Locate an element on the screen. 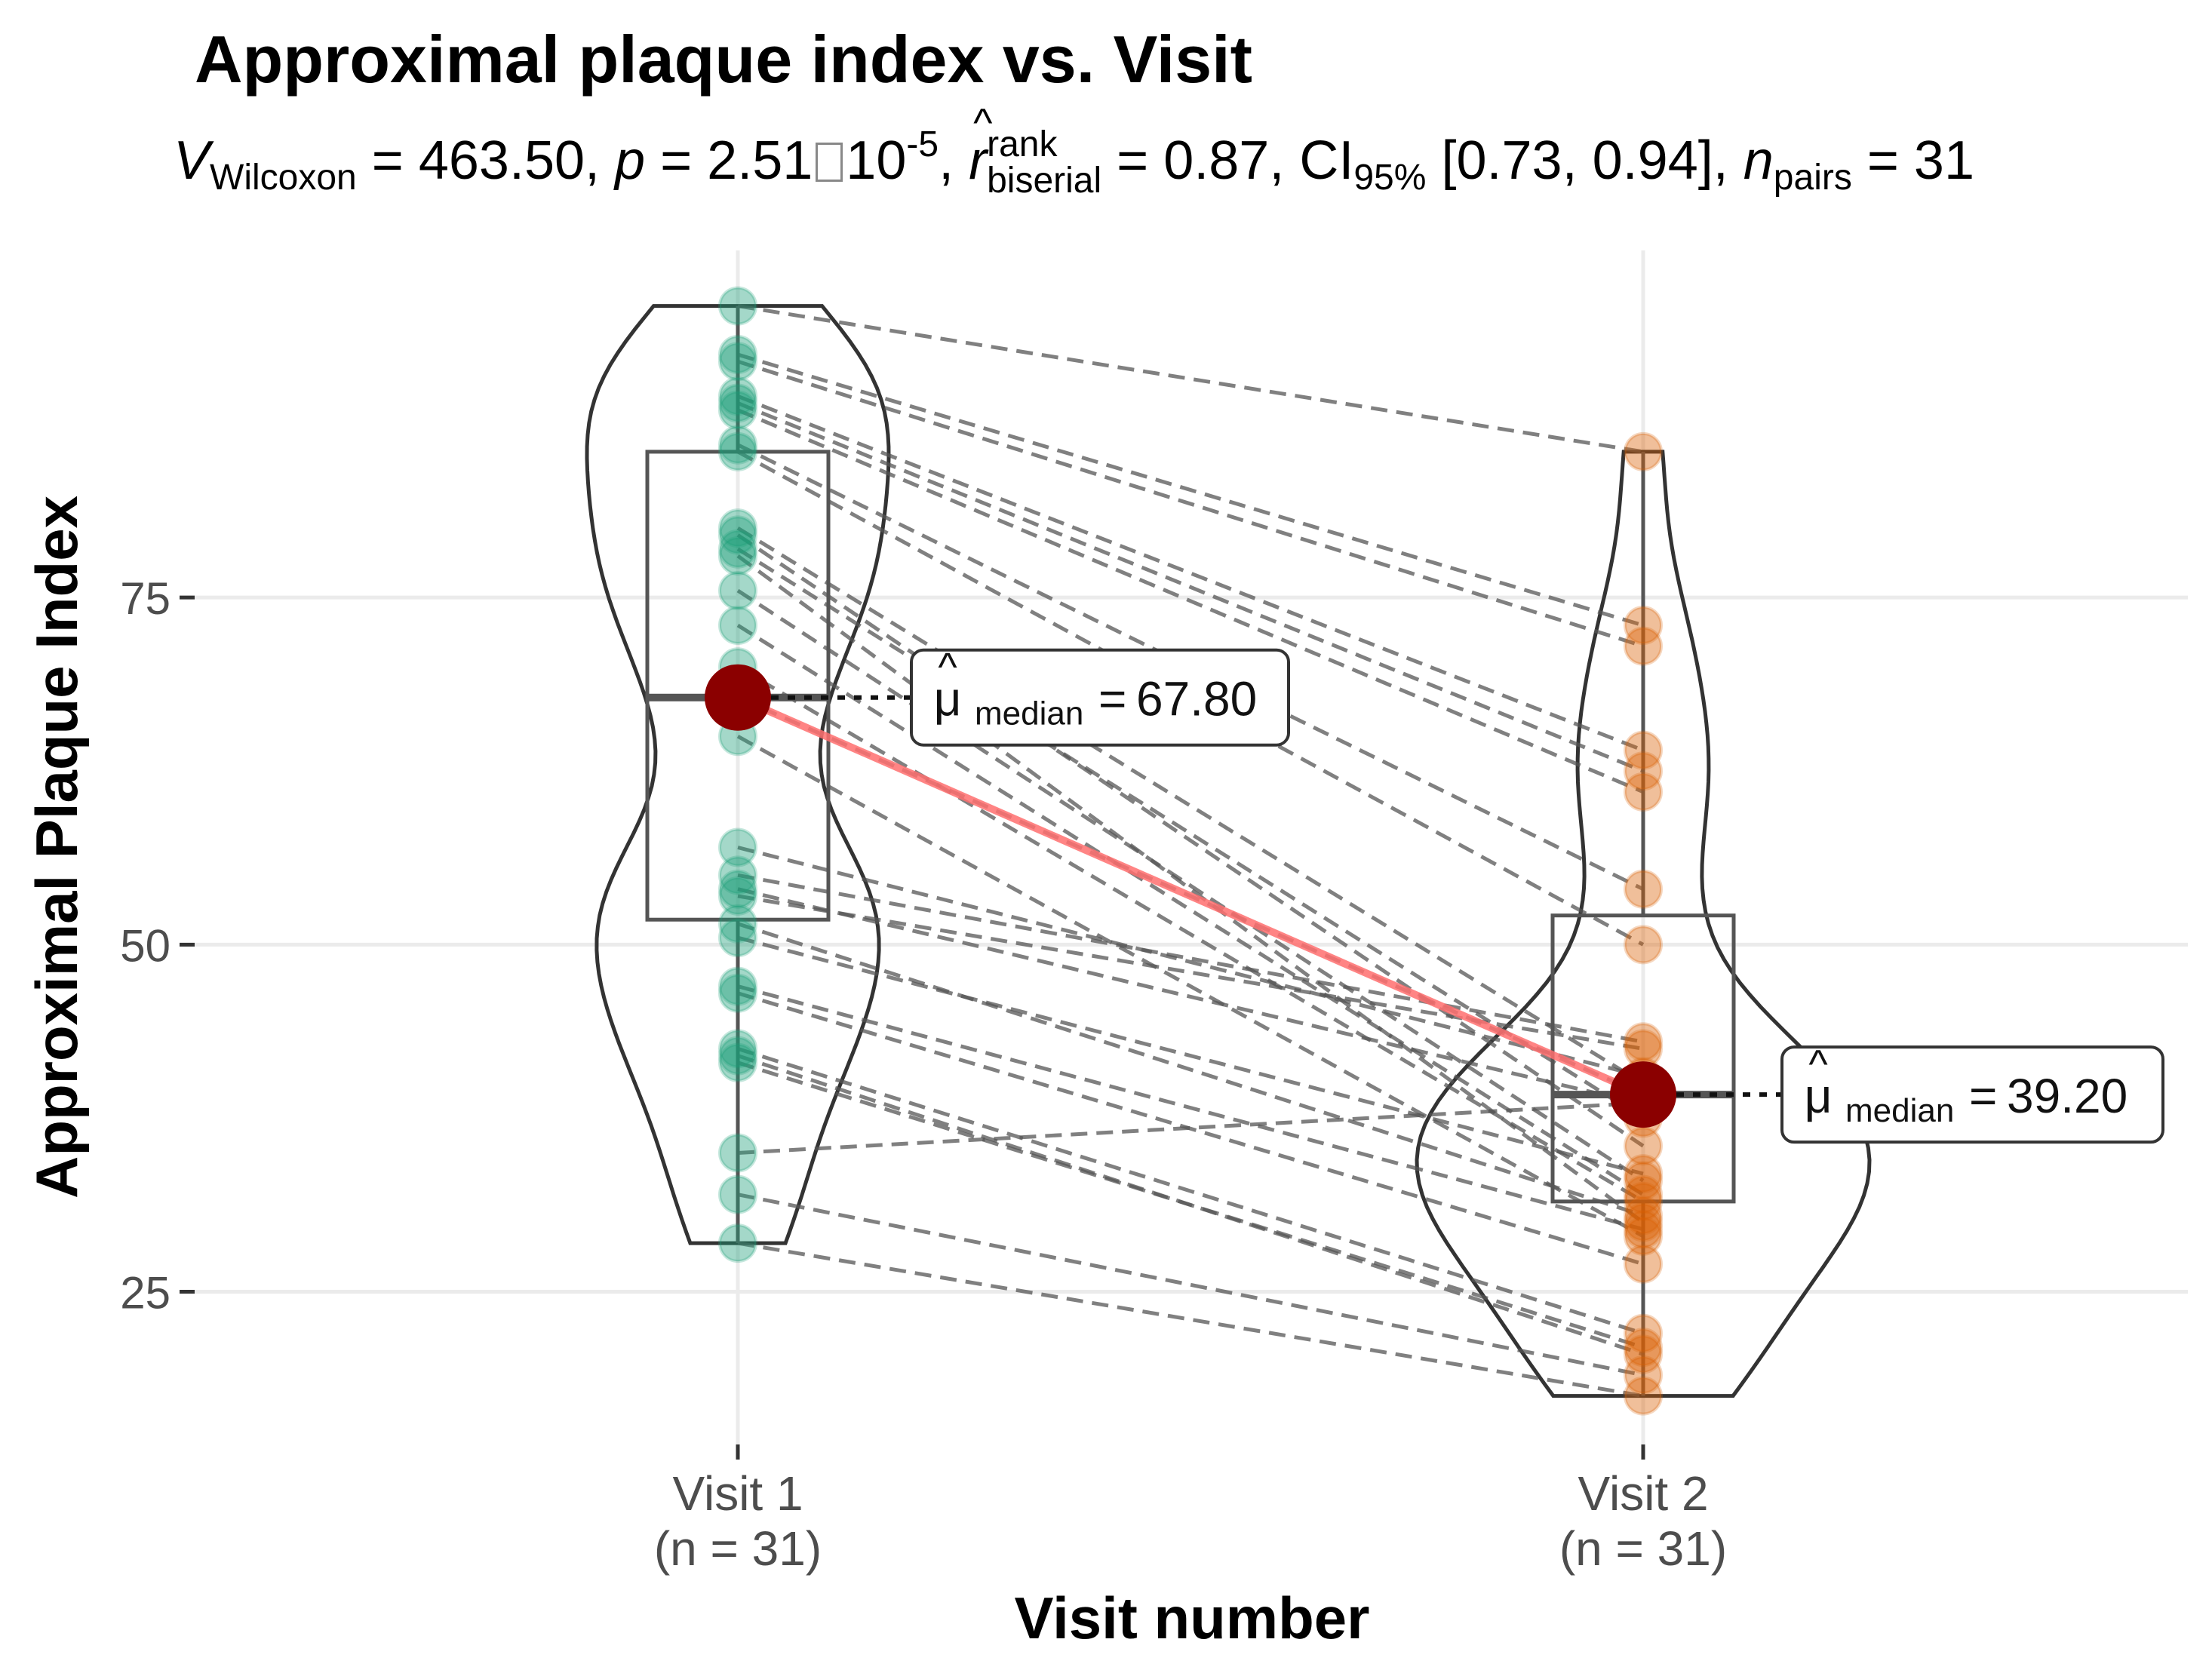 The image size is (2212, 1670). x-tick-label: Visit 1 is located at coordinates (737, 1493).